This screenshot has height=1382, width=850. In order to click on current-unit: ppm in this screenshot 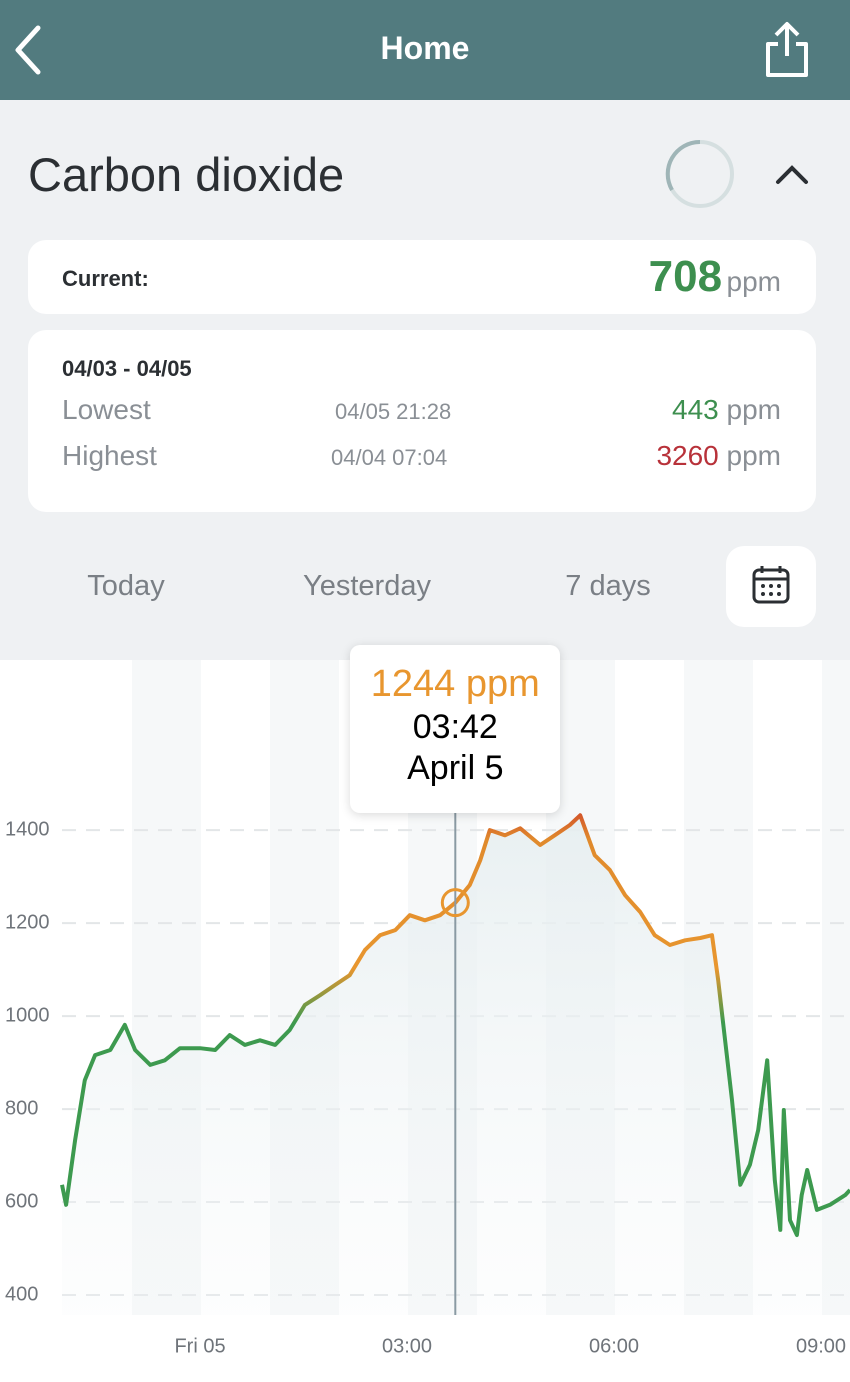, I will do `click(753, 281)`.